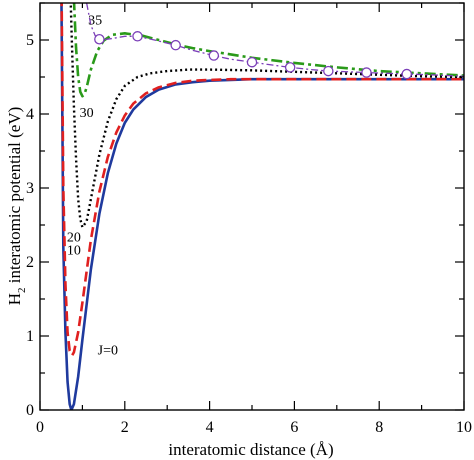  I want to click on y-axis-title: H2 interatomic potential (eV), so click(16, 206).